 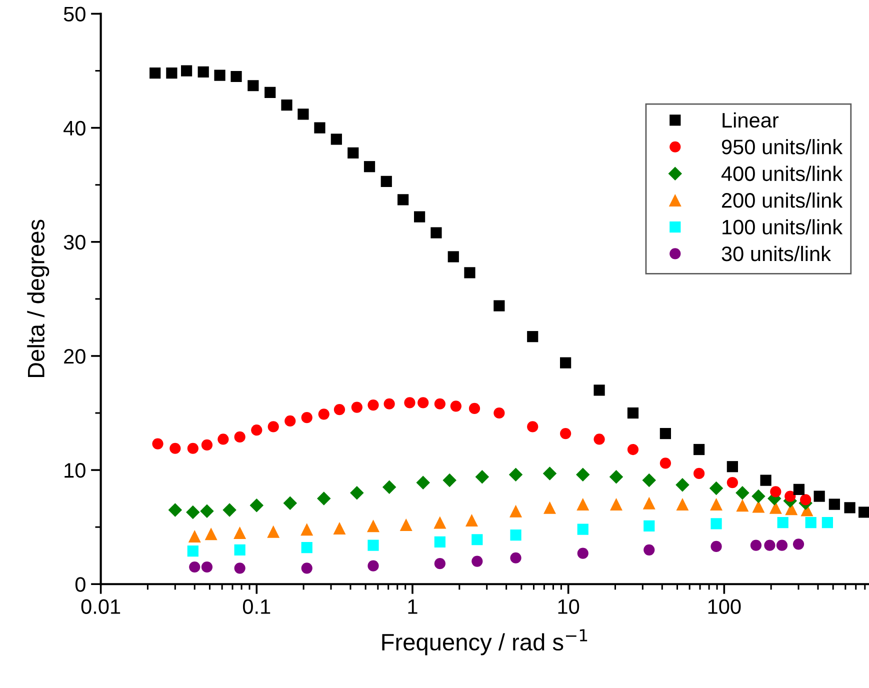 What do you see at coordinates (782, 174) in the screenshot?
I see `legend-label: 400 units/link` at bounding box center [782, 174].